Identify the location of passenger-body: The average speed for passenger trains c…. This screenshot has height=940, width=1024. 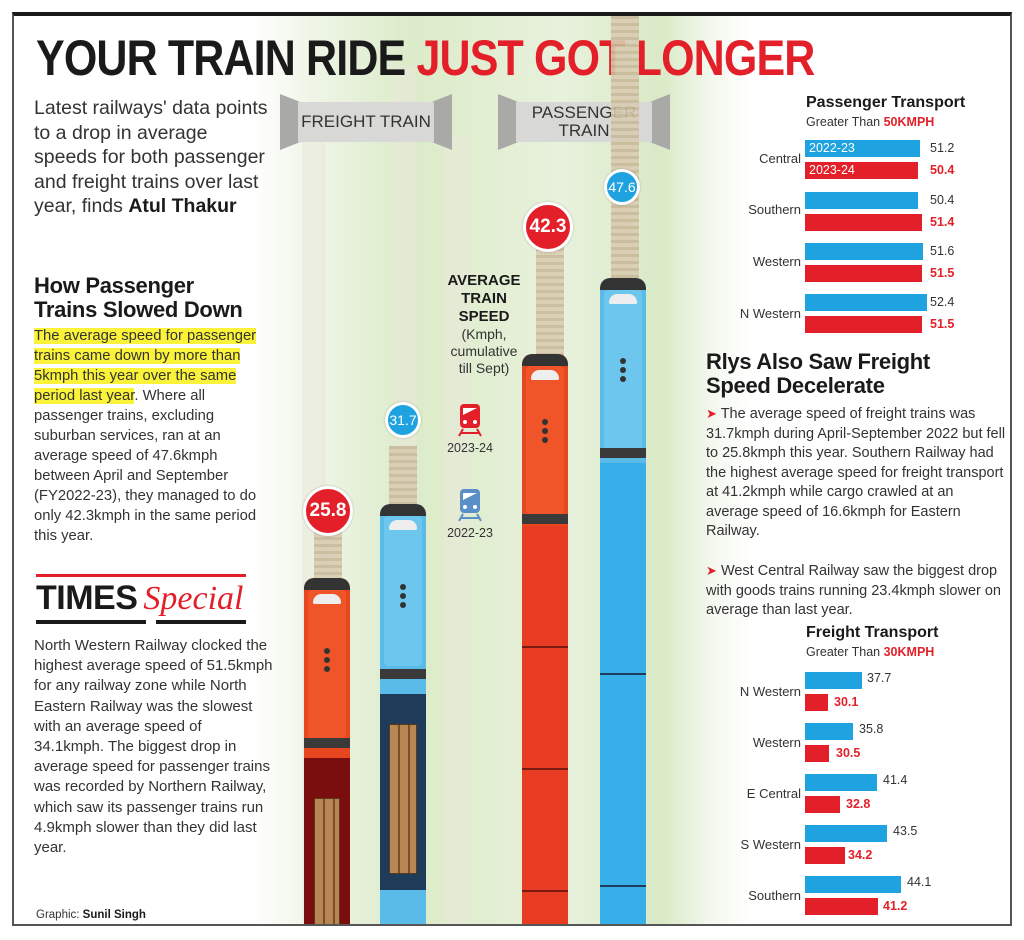
(154, 436).